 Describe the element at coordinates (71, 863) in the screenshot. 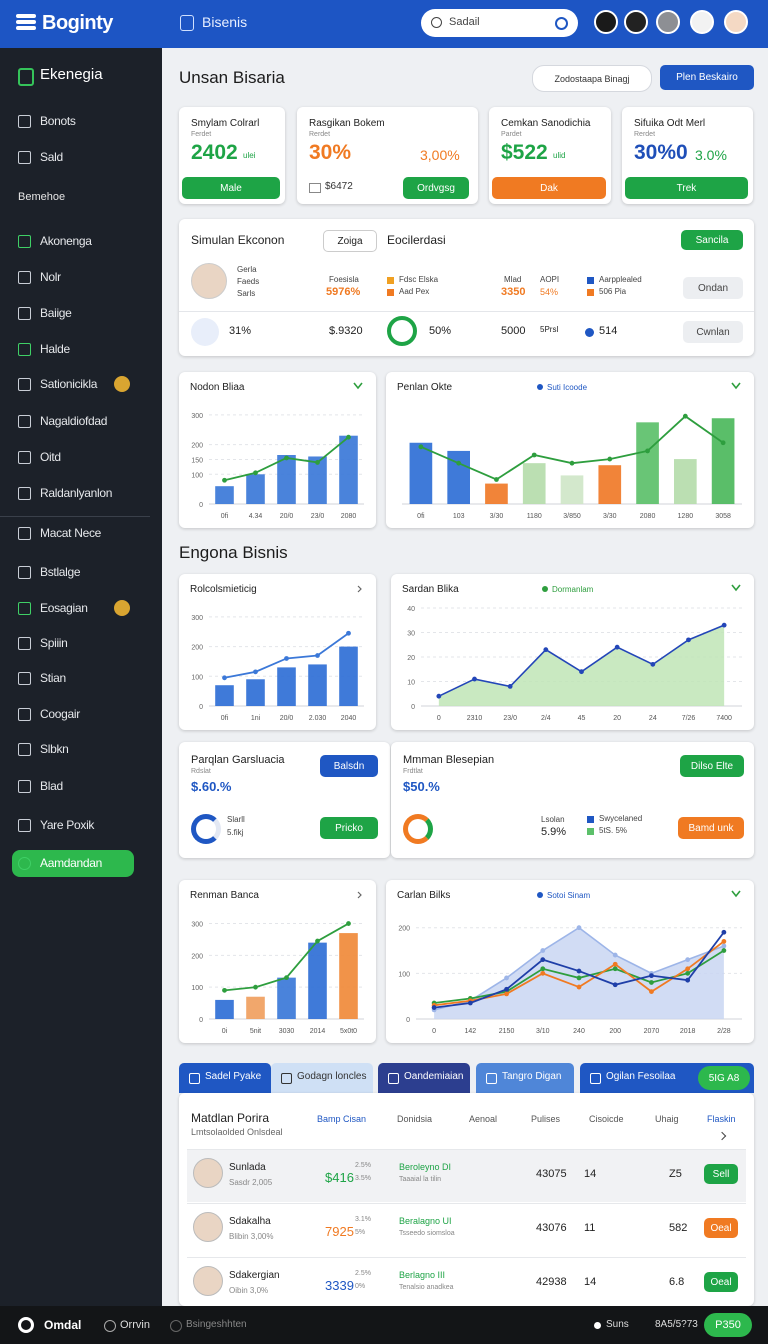

I see `nav-item: Aamdandan` at that location.